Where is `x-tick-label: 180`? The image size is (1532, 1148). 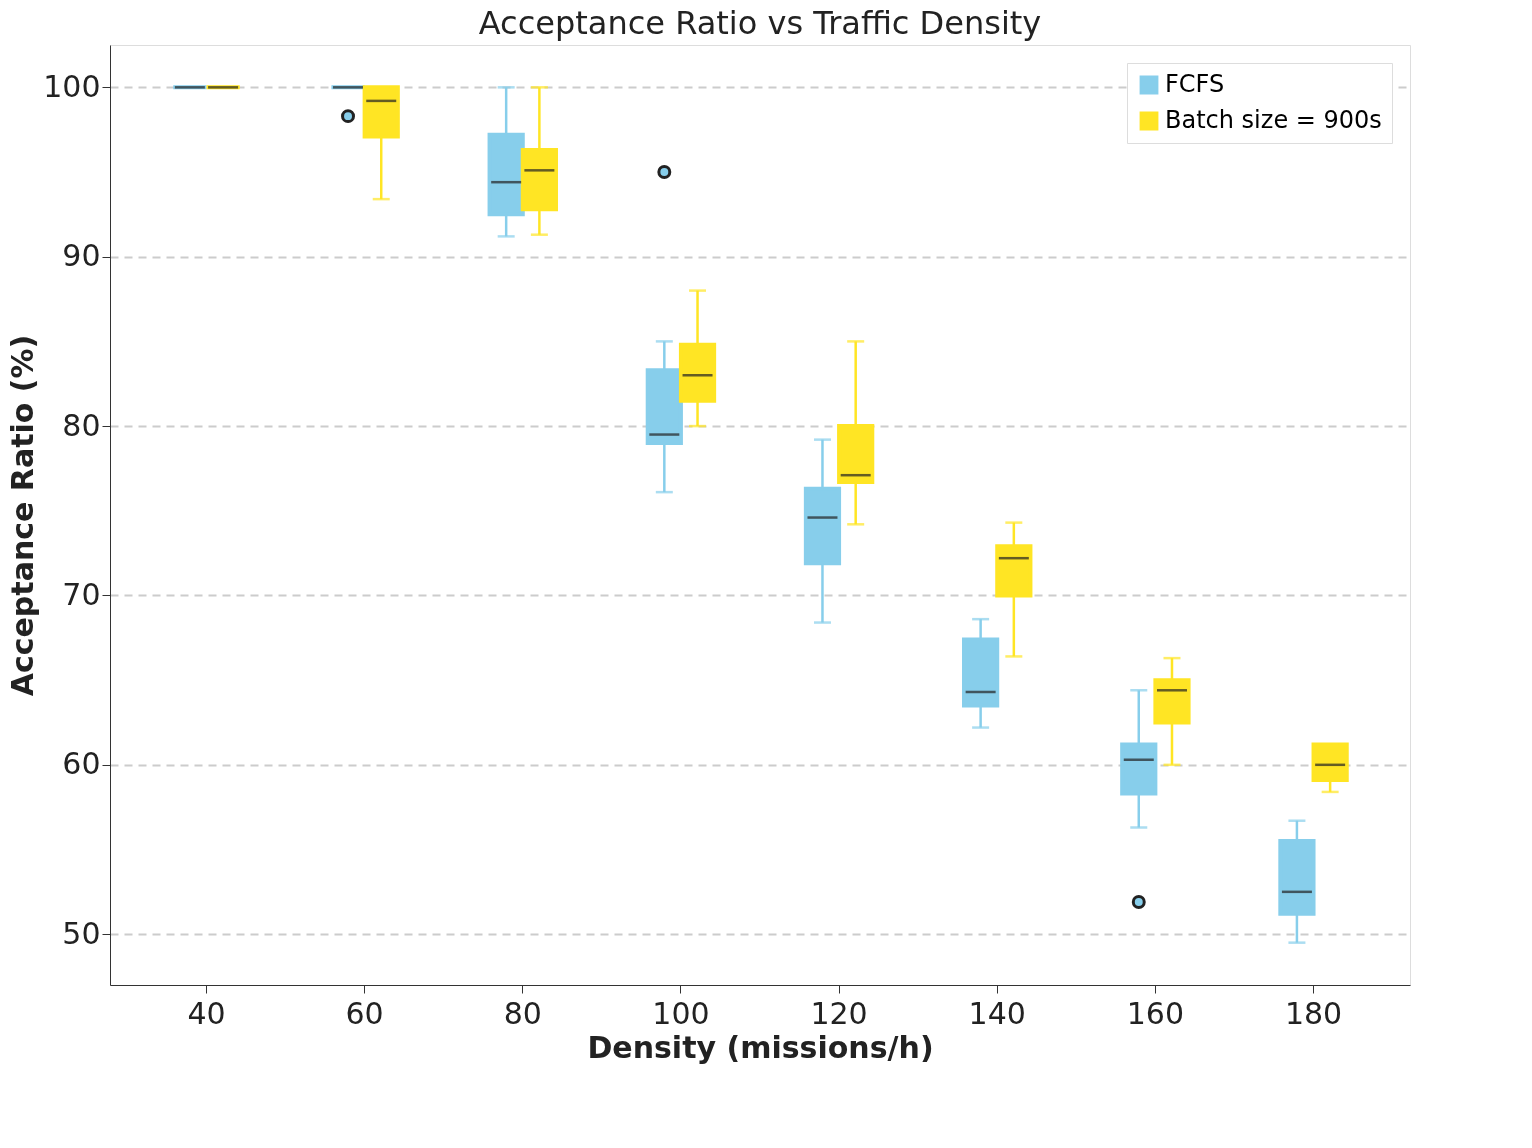
x-tick-label: 180 is located at coordinates (1313, 1013).